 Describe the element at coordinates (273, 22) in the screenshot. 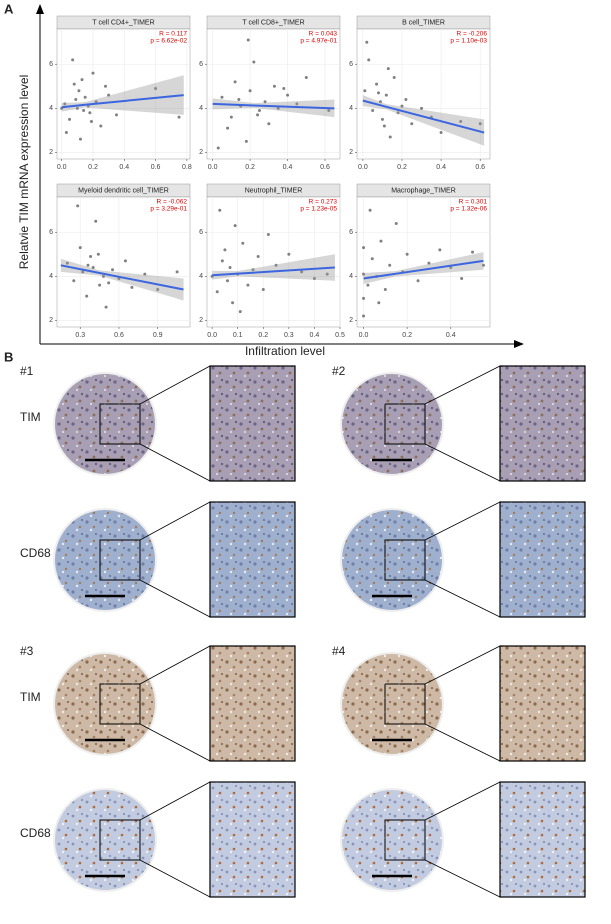

I see `panel-title: T cell CD8+_TIMER` at that location.